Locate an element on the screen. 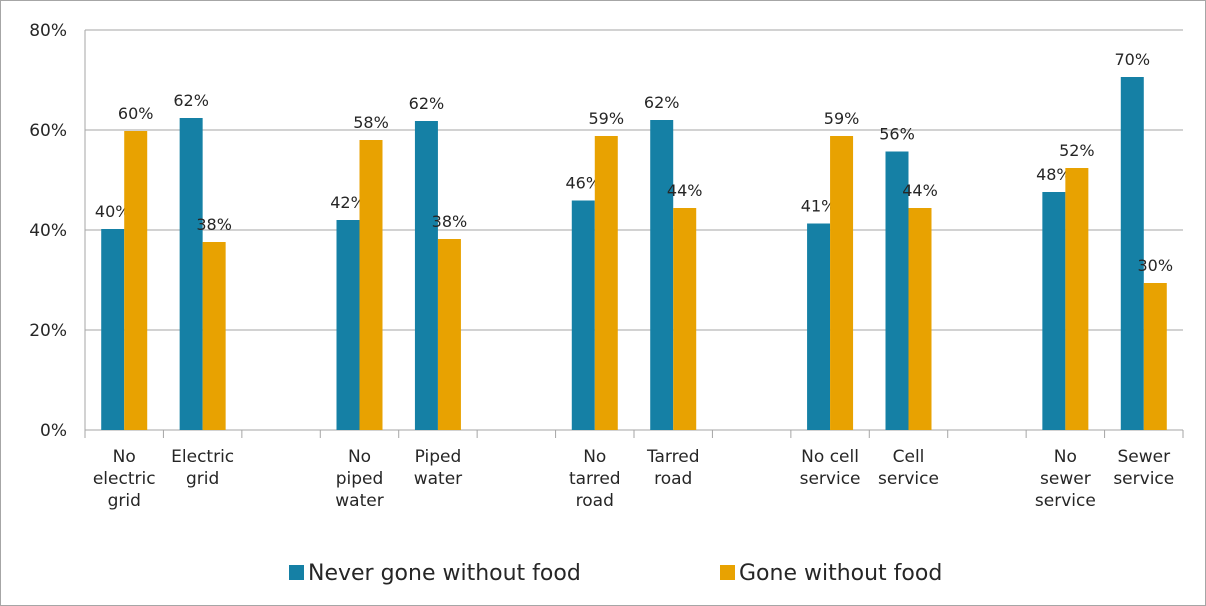  category-label: Sewer service is located at coordinates (1143, 468).